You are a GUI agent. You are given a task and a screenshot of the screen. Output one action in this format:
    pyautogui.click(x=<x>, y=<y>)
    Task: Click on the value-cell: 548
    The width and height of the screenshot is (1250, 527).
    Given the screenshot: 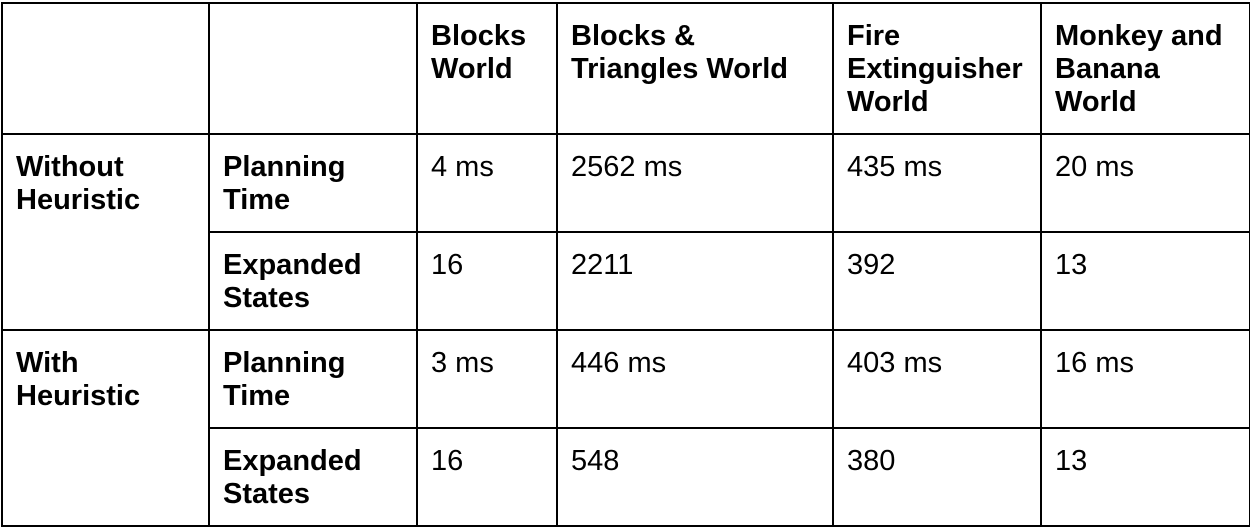 What is the action you would take?
    pyautogui.click(x=695, y=477)
    